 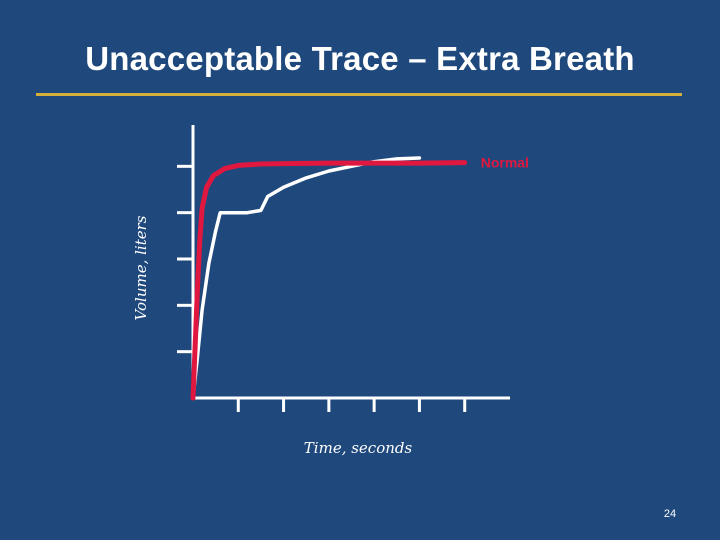 What do you see at coordinates (358, 448) in the screenshot?
I see `x-axis-label: Time, seconds` at bounding box center [358, 448].